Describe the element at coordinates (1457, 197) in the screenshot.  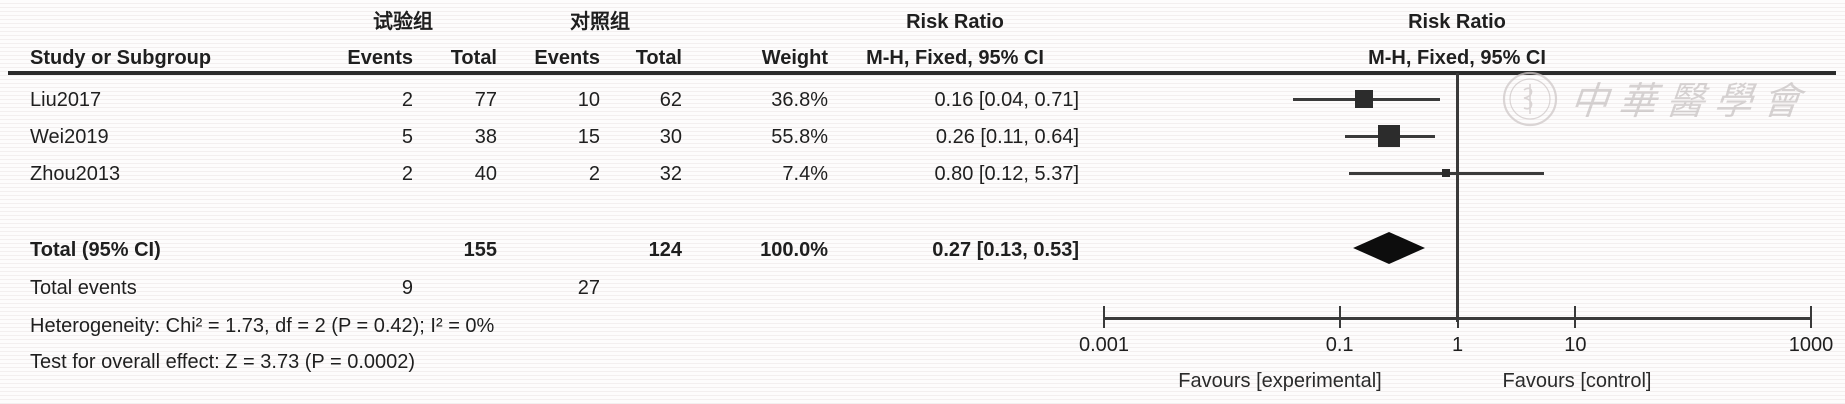
I see `no-effect-line` at that location.